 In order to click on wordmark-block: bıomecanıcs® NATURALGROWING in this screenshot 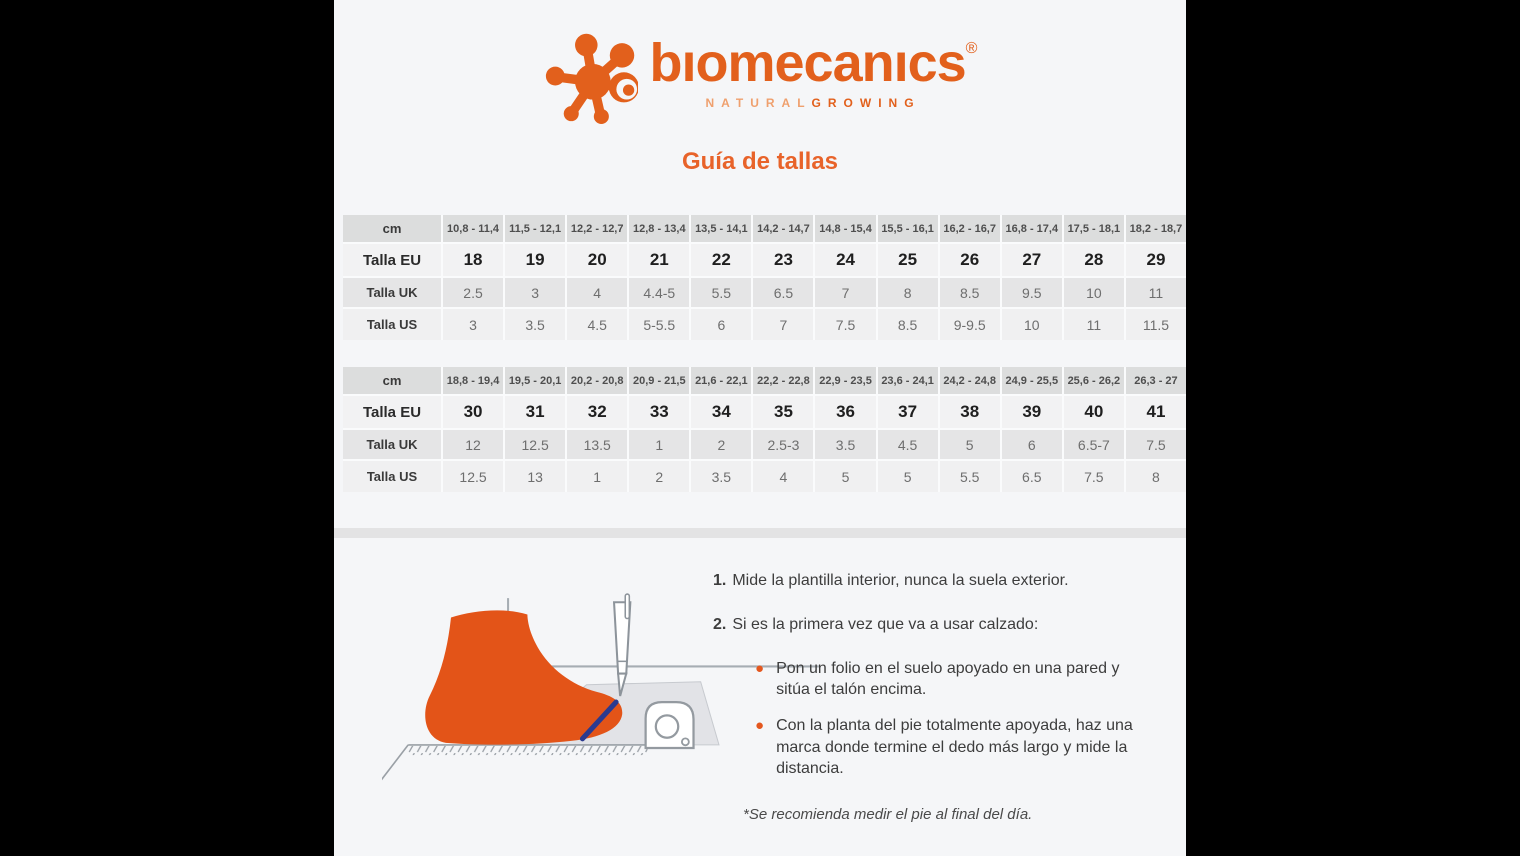, I will do `click(814, 70)`.